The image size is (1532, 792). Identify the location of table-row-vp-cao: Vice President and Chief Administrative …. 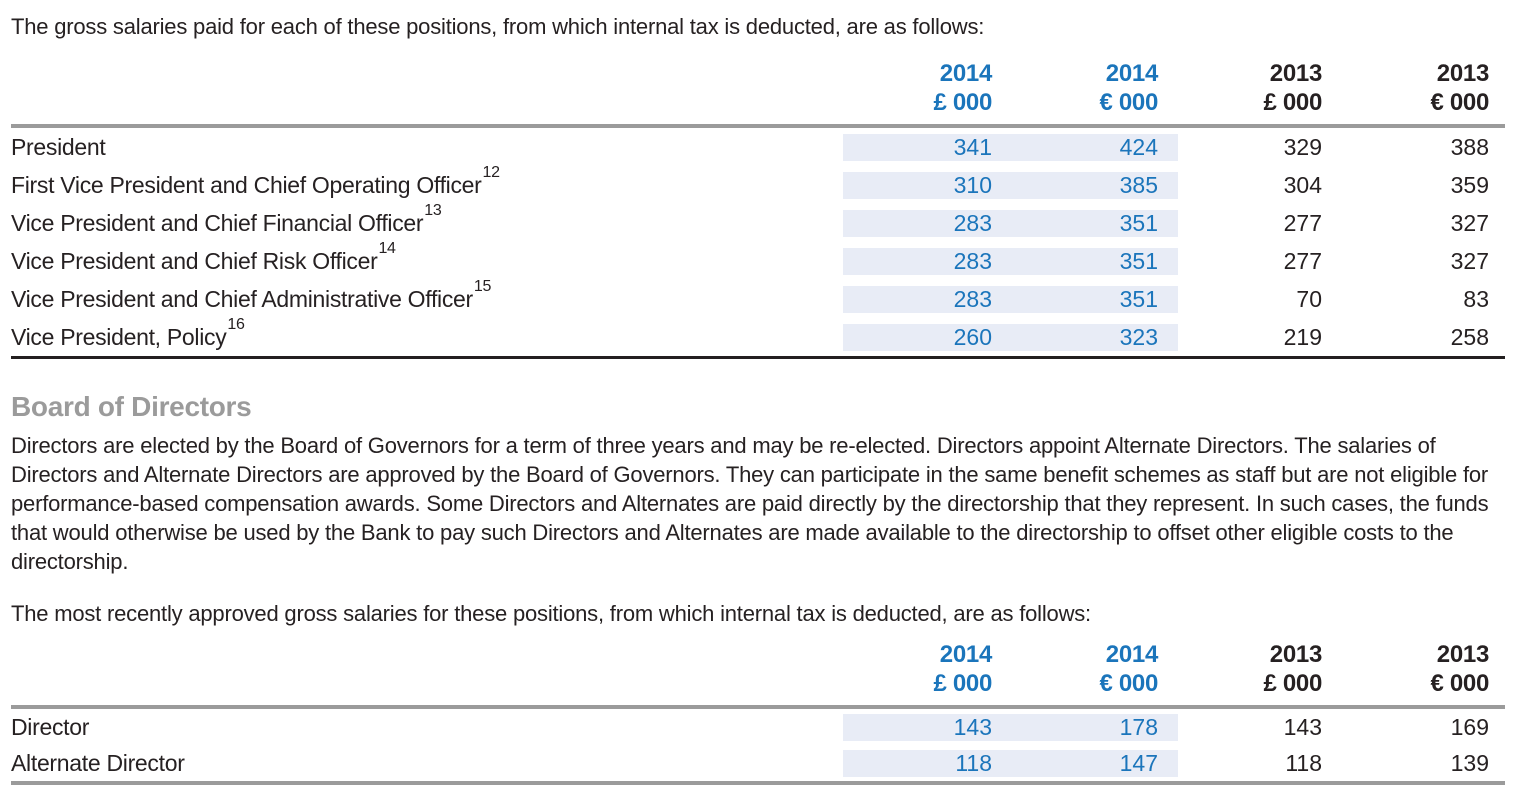
(758, 298).